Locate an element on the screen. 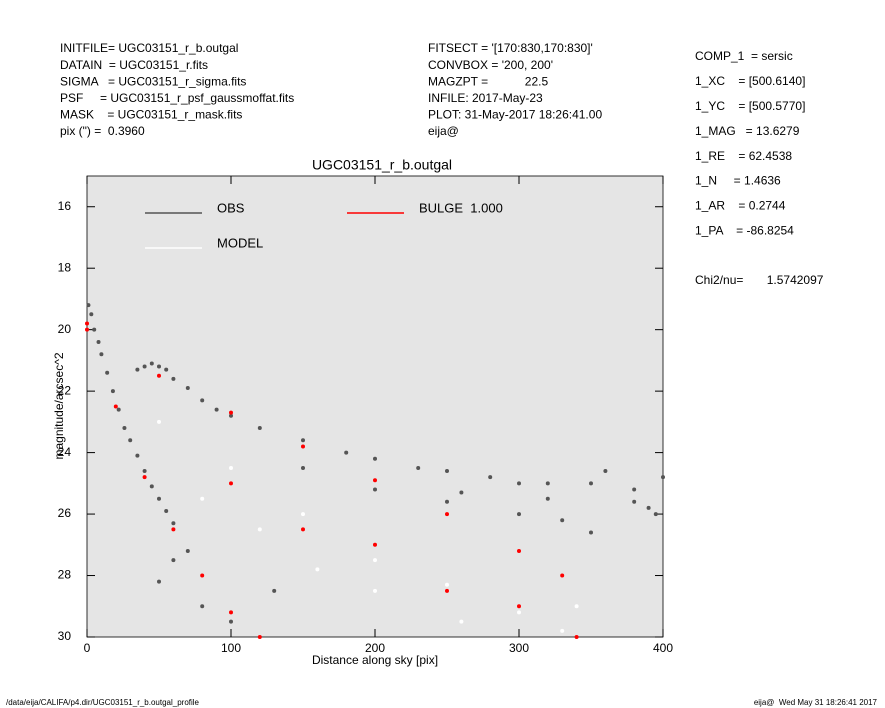 The image size is (885, 708). fit-parameter: 1_MAG = 13.6279 is located at coordinates (747, 131).